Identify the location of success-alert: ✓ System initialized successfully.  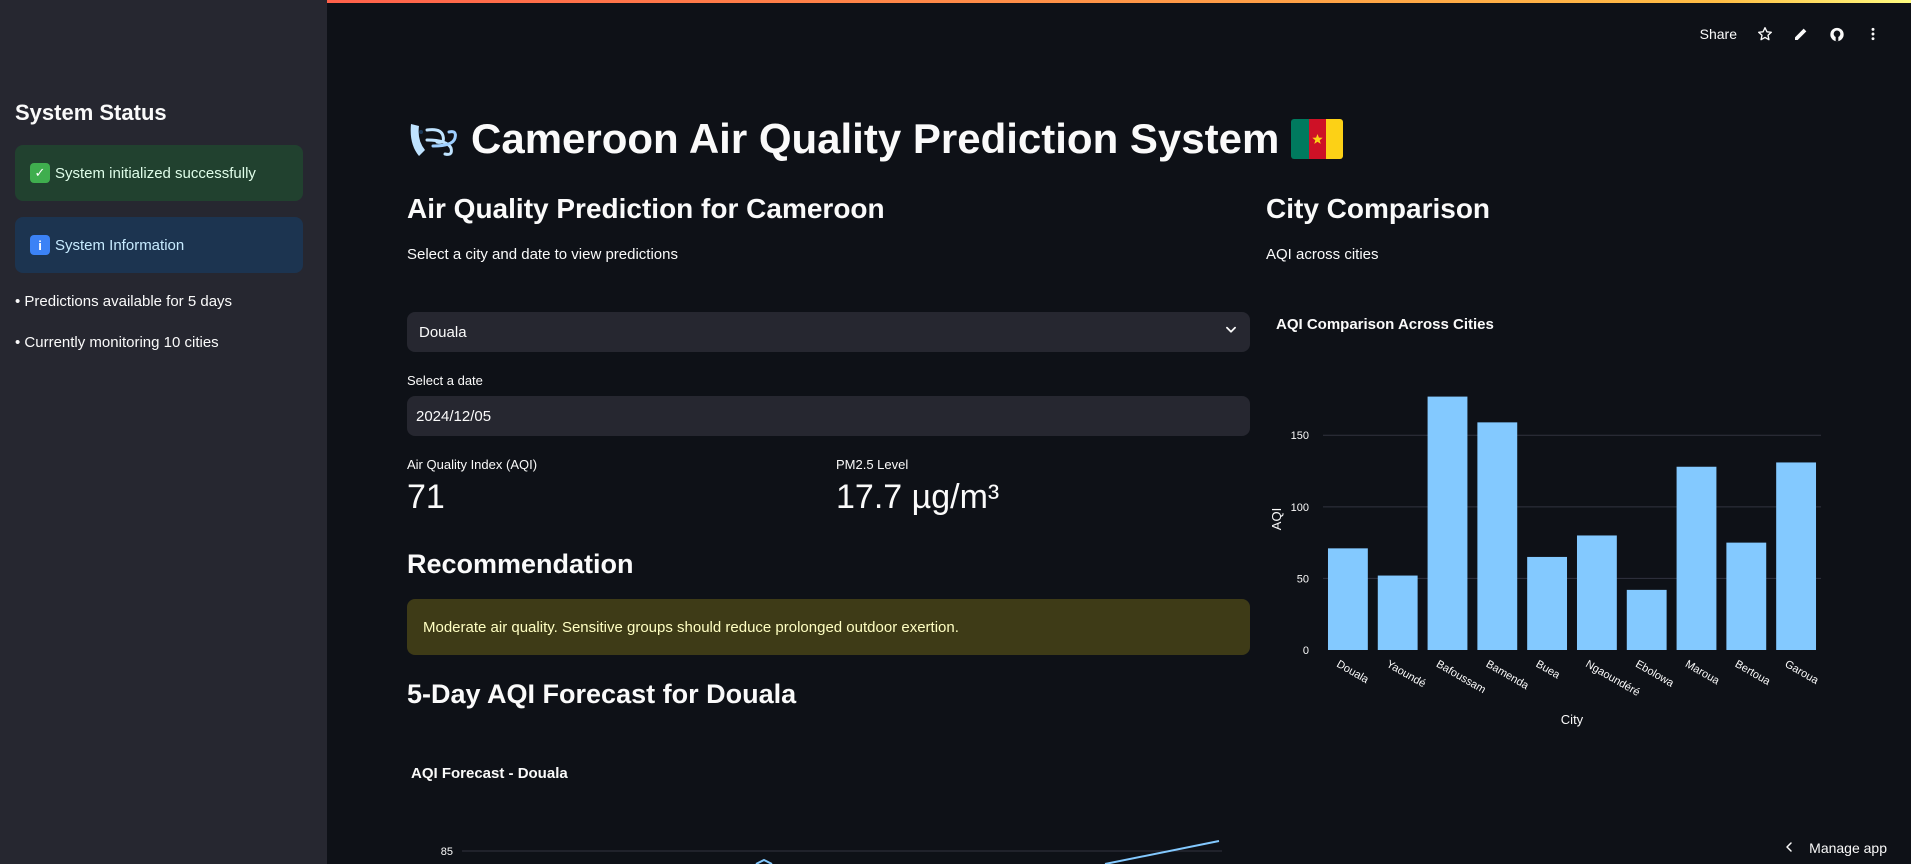
(159, 173).